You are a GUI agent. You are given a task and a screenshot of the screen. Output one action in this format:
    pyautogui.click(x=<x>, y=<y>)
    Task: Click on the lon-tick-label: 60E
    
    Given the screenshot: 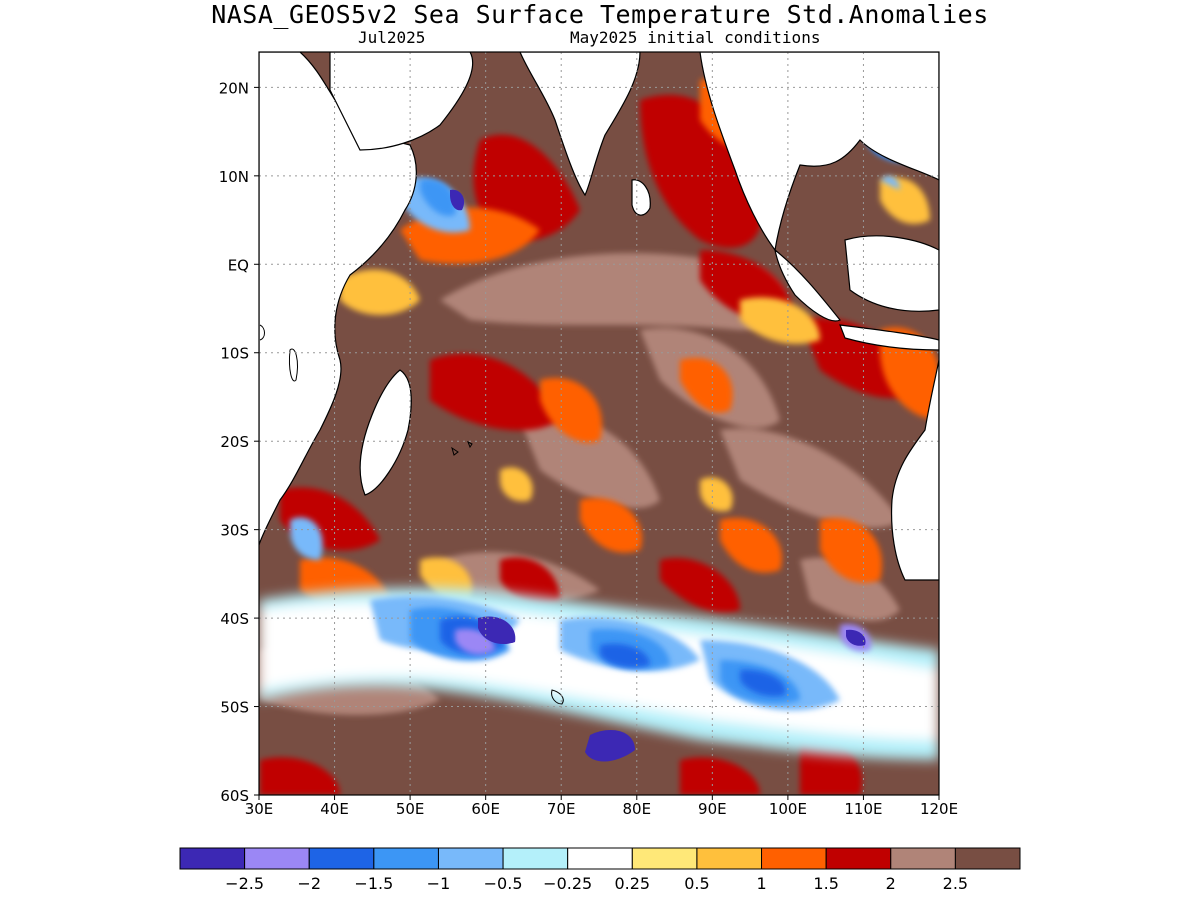 What is the action you would take?
    pyautogui.click(x=485, y=809)
    